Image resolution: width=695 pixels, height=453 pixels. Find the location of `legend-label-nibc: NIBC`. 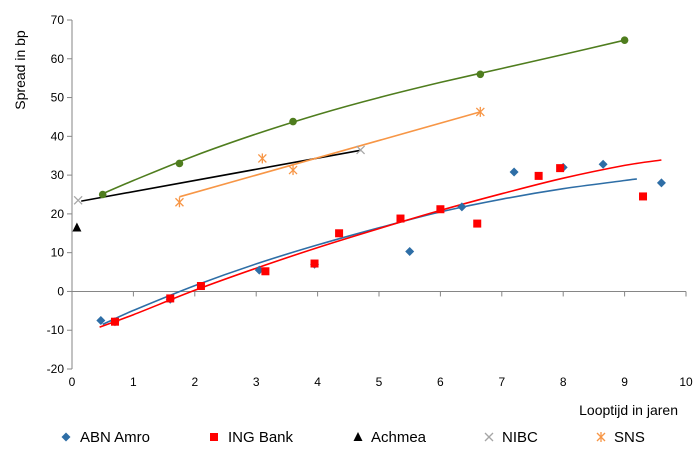

legend-label-nibc: NIBC is located at coordinates (520, 437).